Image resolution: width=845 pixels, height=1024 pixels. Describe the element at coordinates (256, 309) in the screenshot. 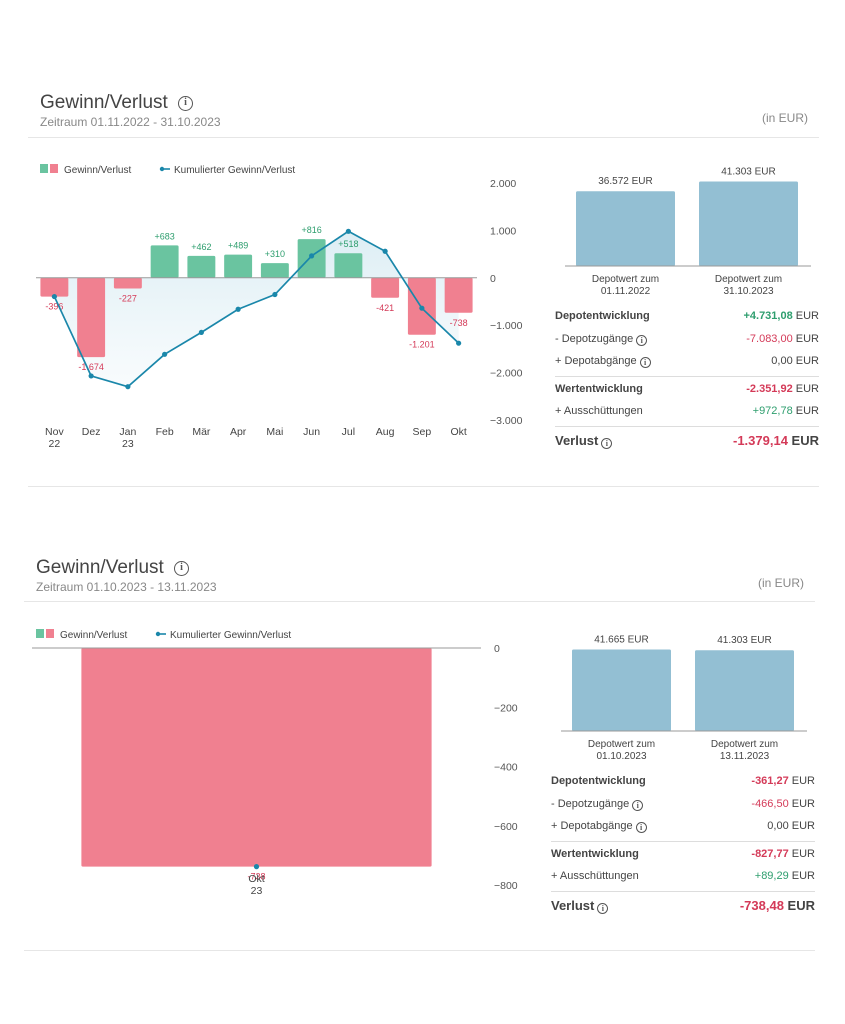

I see `cumulative-line` at that location.